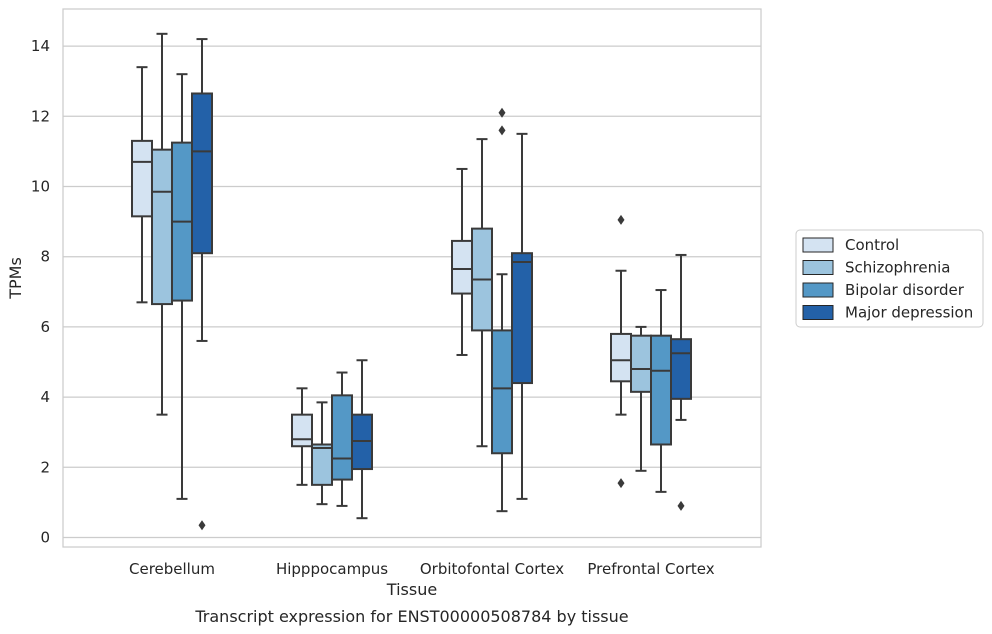 This screenshot has height=634, width=992. I want to click on y-tick-labels: 0 2 4 6 8 10 12 14, so click(40, 291).